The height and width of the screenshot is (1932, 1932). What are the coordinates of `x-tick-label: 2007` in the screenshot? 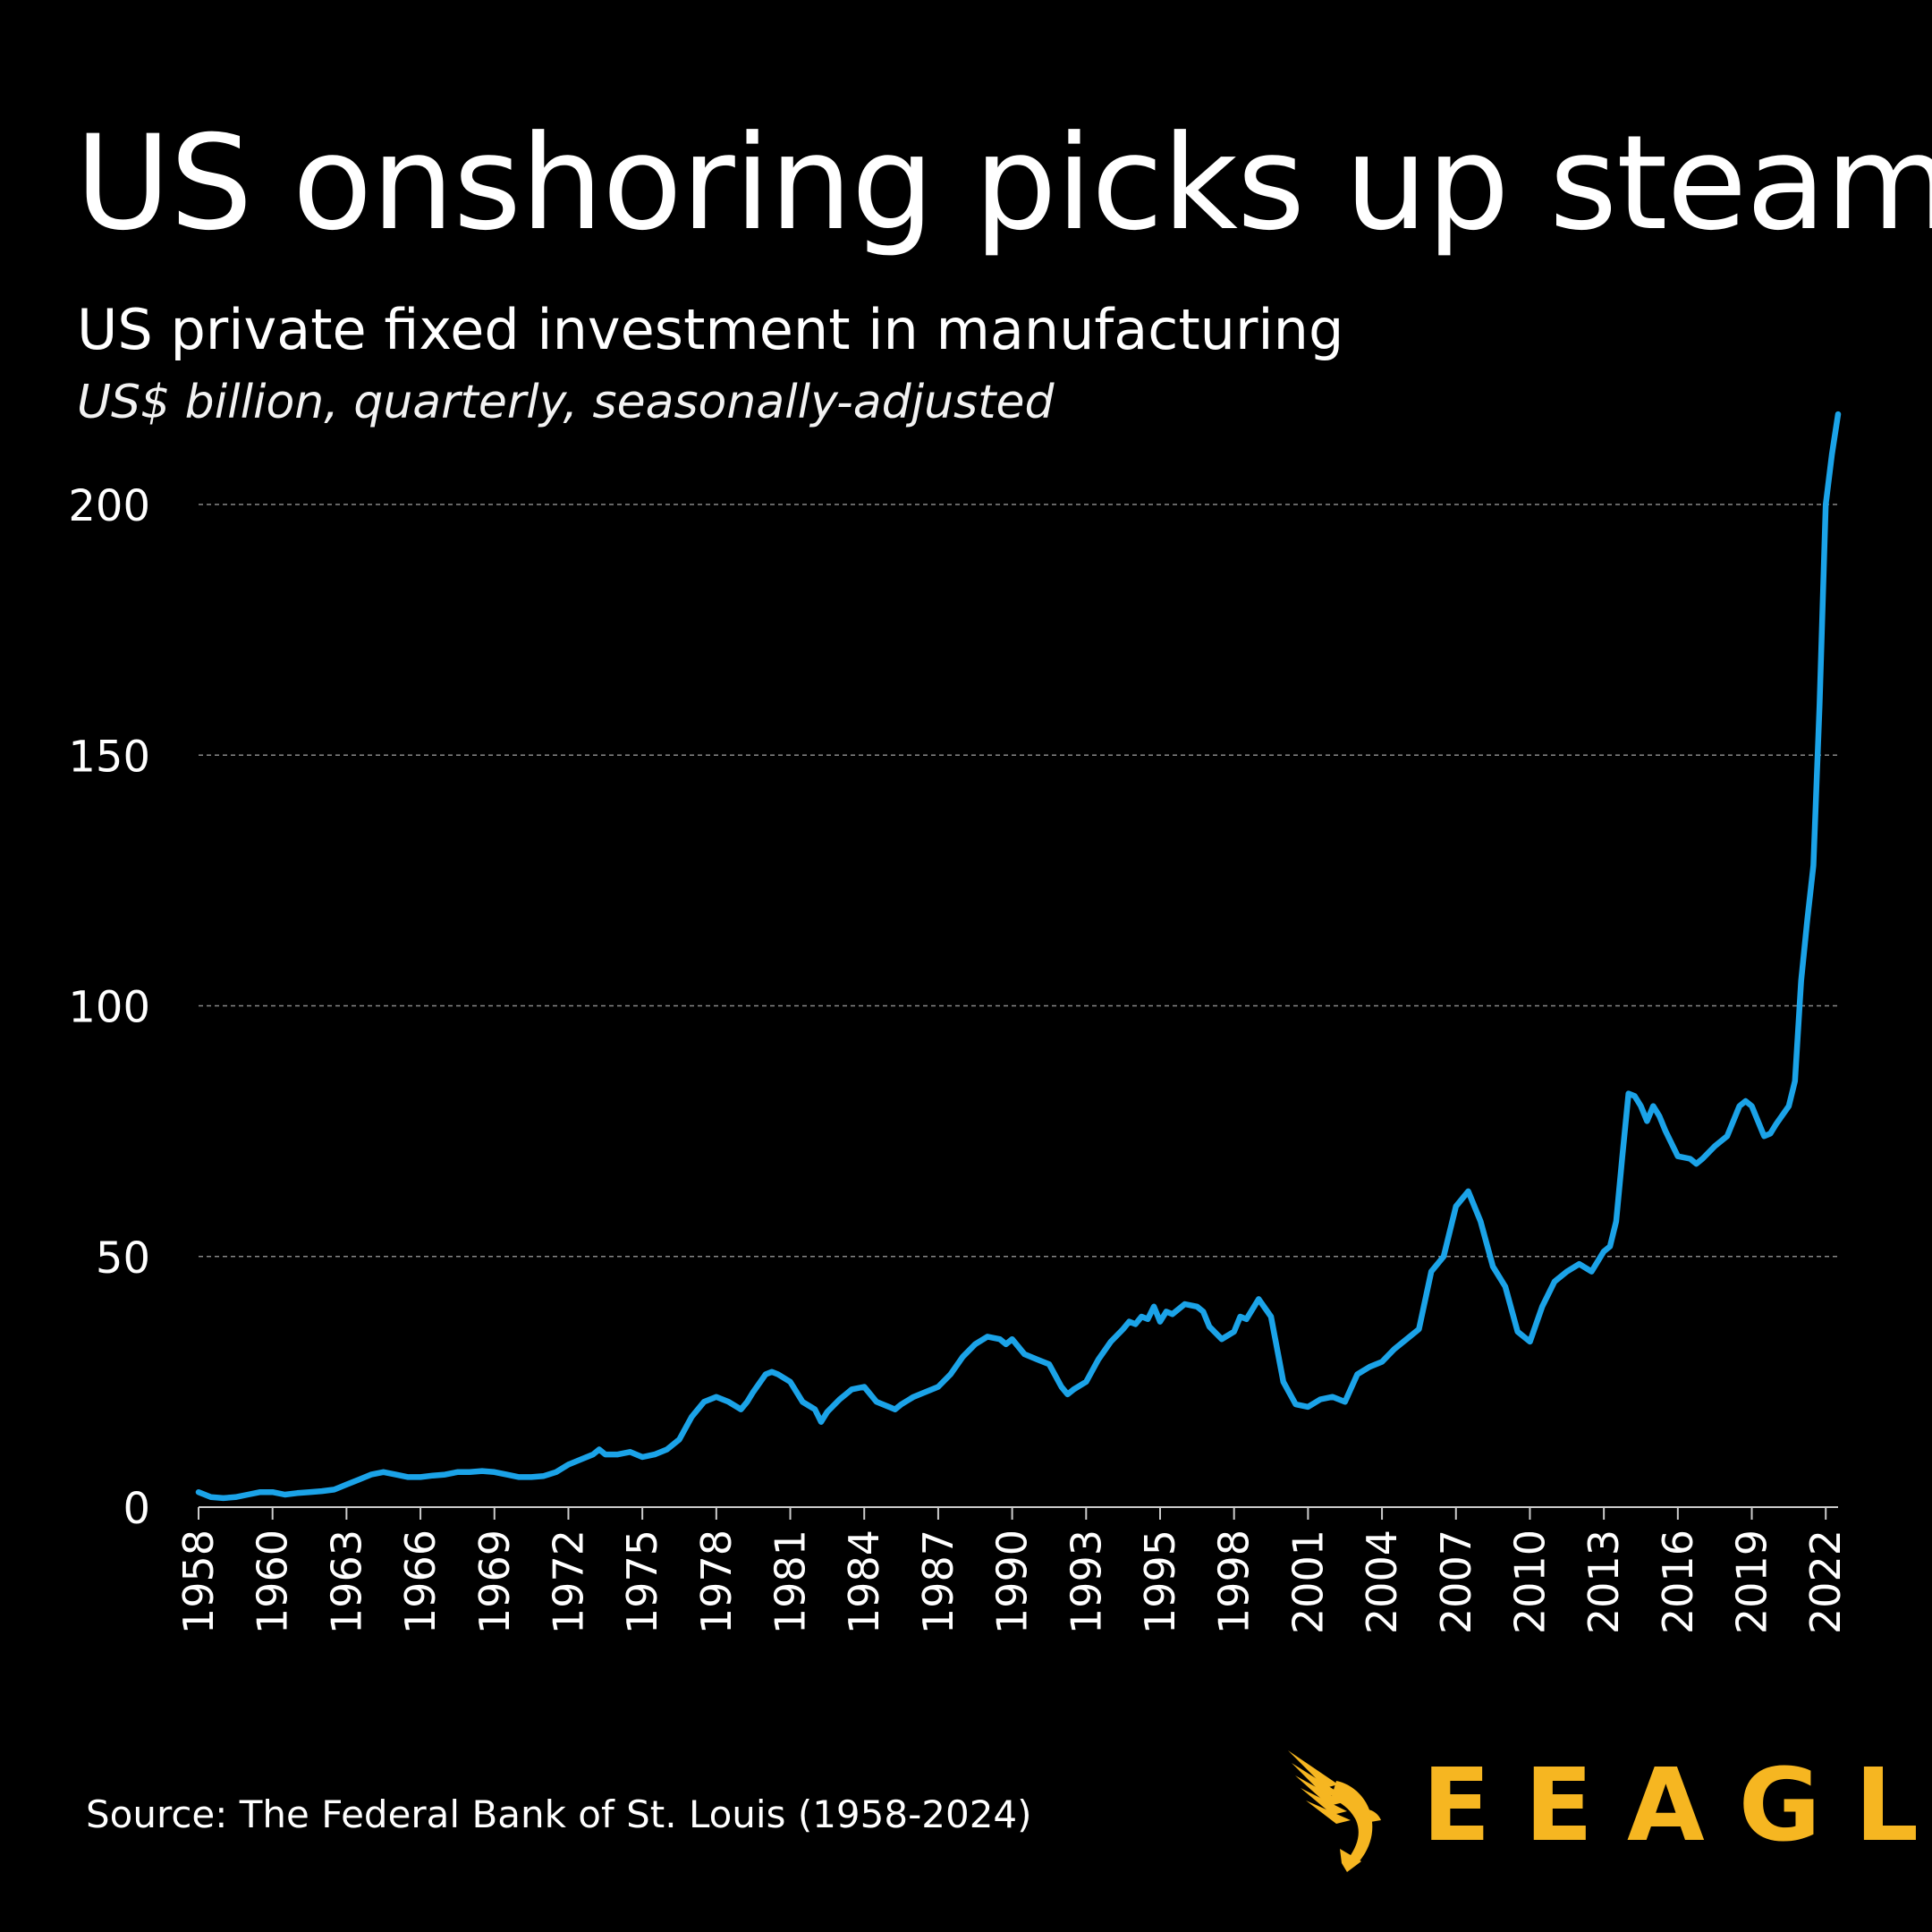 It's located at (1456, 1582).